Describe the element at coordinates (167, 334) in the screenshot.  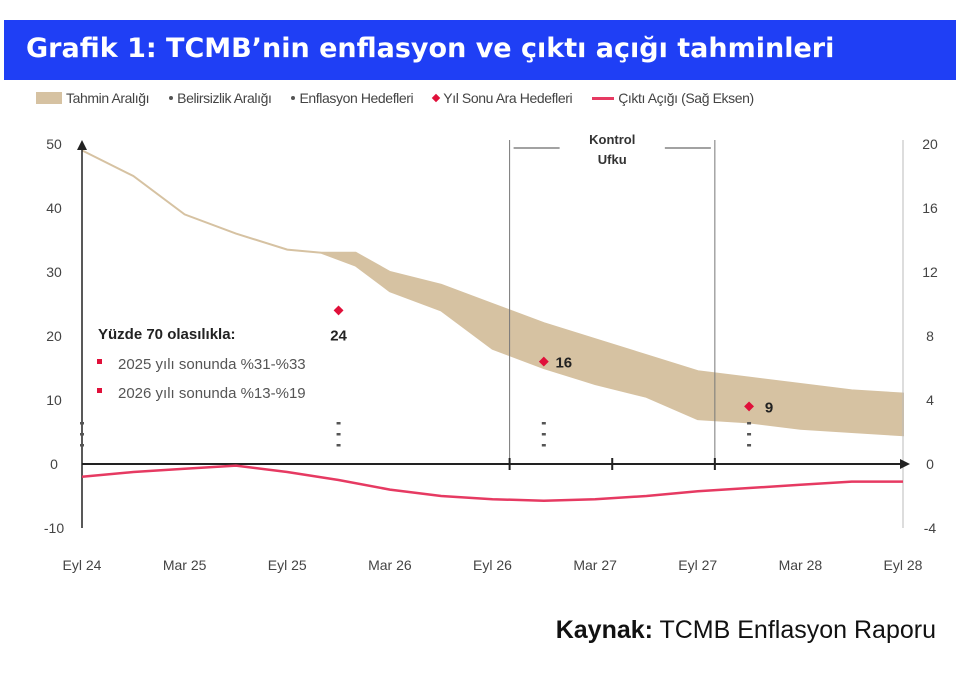
I see `annotation-heading: Yüzde 70 olasılıkla:` at that location.